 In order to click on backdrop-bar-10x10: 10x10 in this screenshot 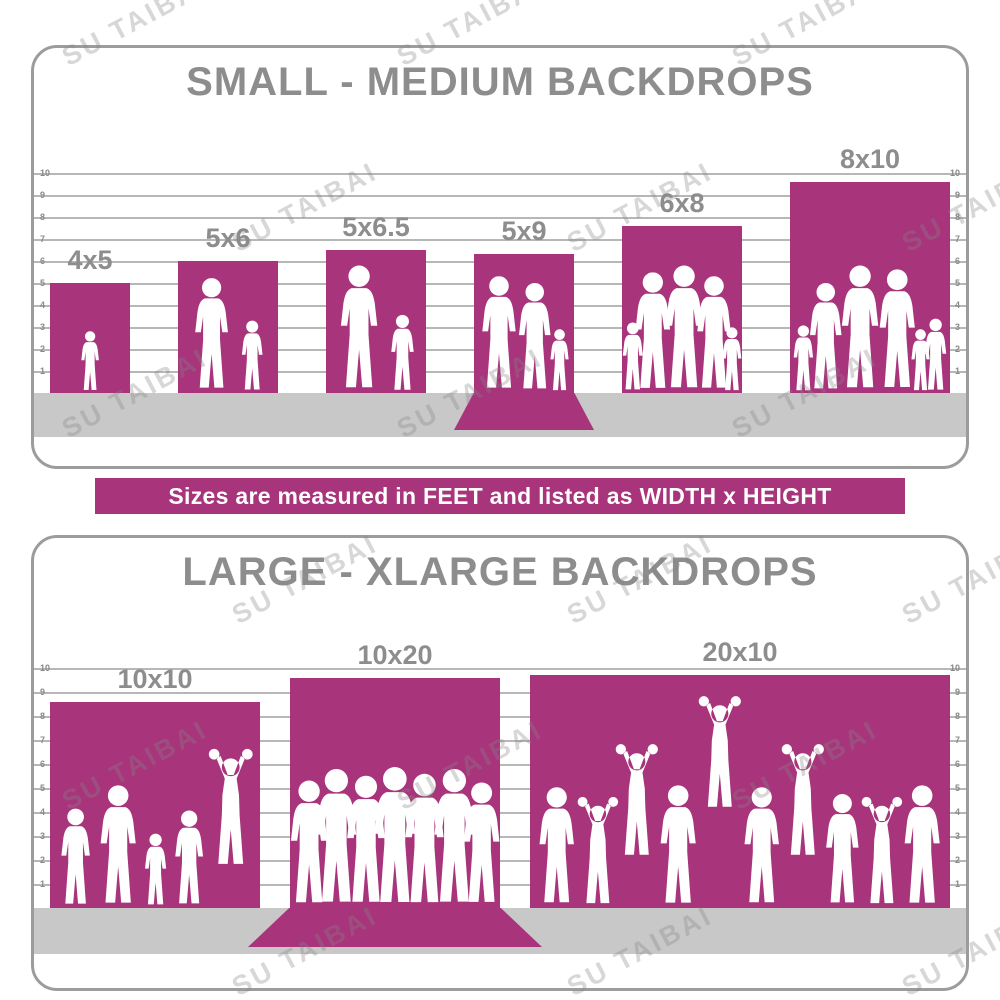, I will do `click(155, 786)`.